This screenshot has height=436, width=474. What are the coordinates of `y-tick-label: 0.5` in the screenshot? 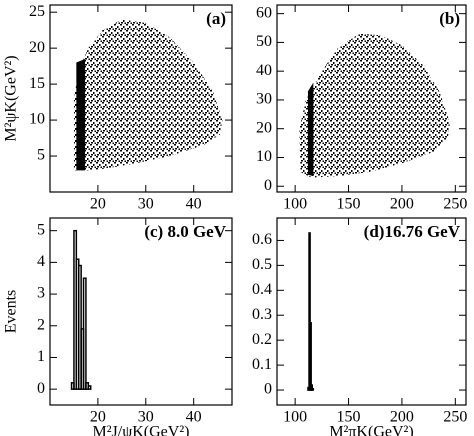 It's located at (262, 264).